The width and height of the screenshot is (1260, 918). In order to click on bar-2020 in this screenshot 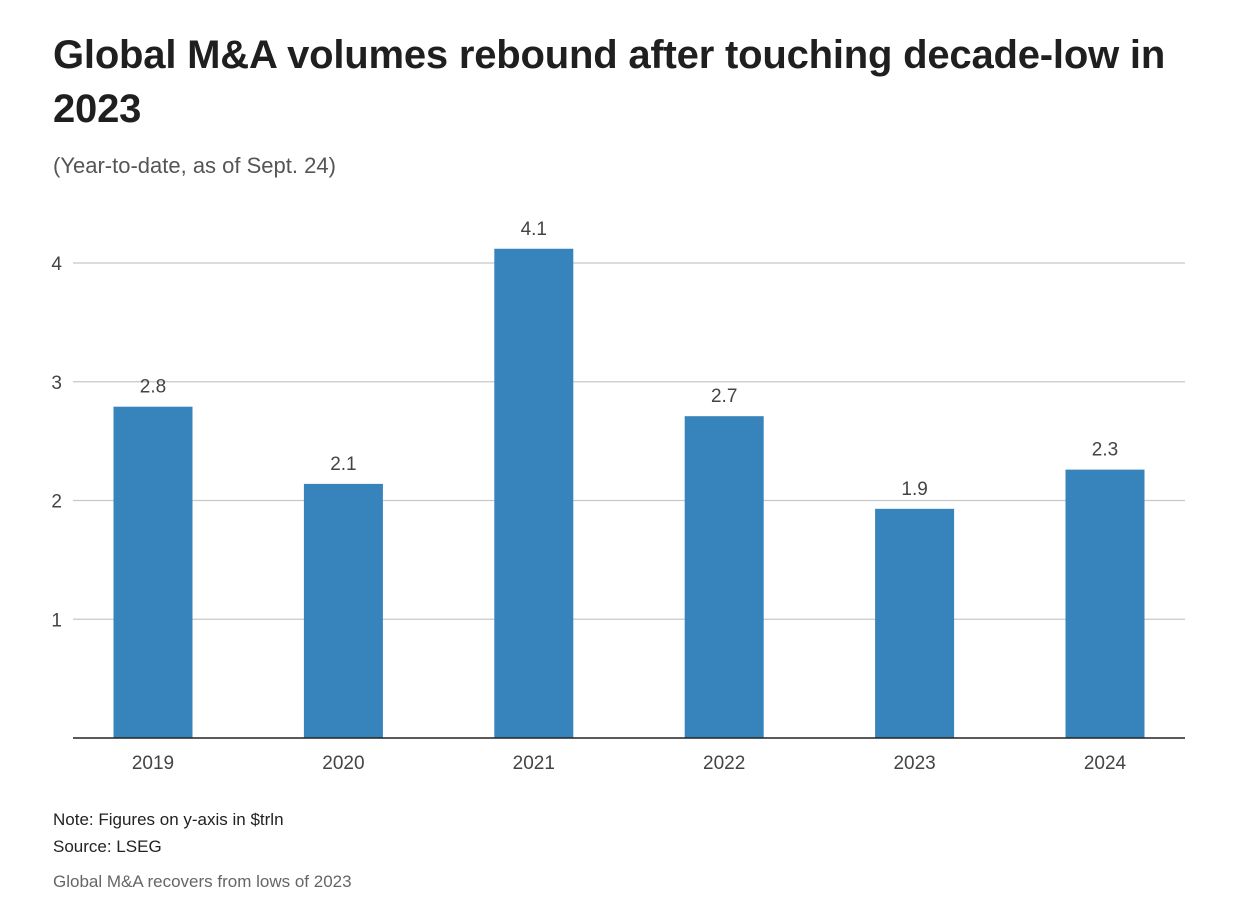, I will do `click(343, 610)`.